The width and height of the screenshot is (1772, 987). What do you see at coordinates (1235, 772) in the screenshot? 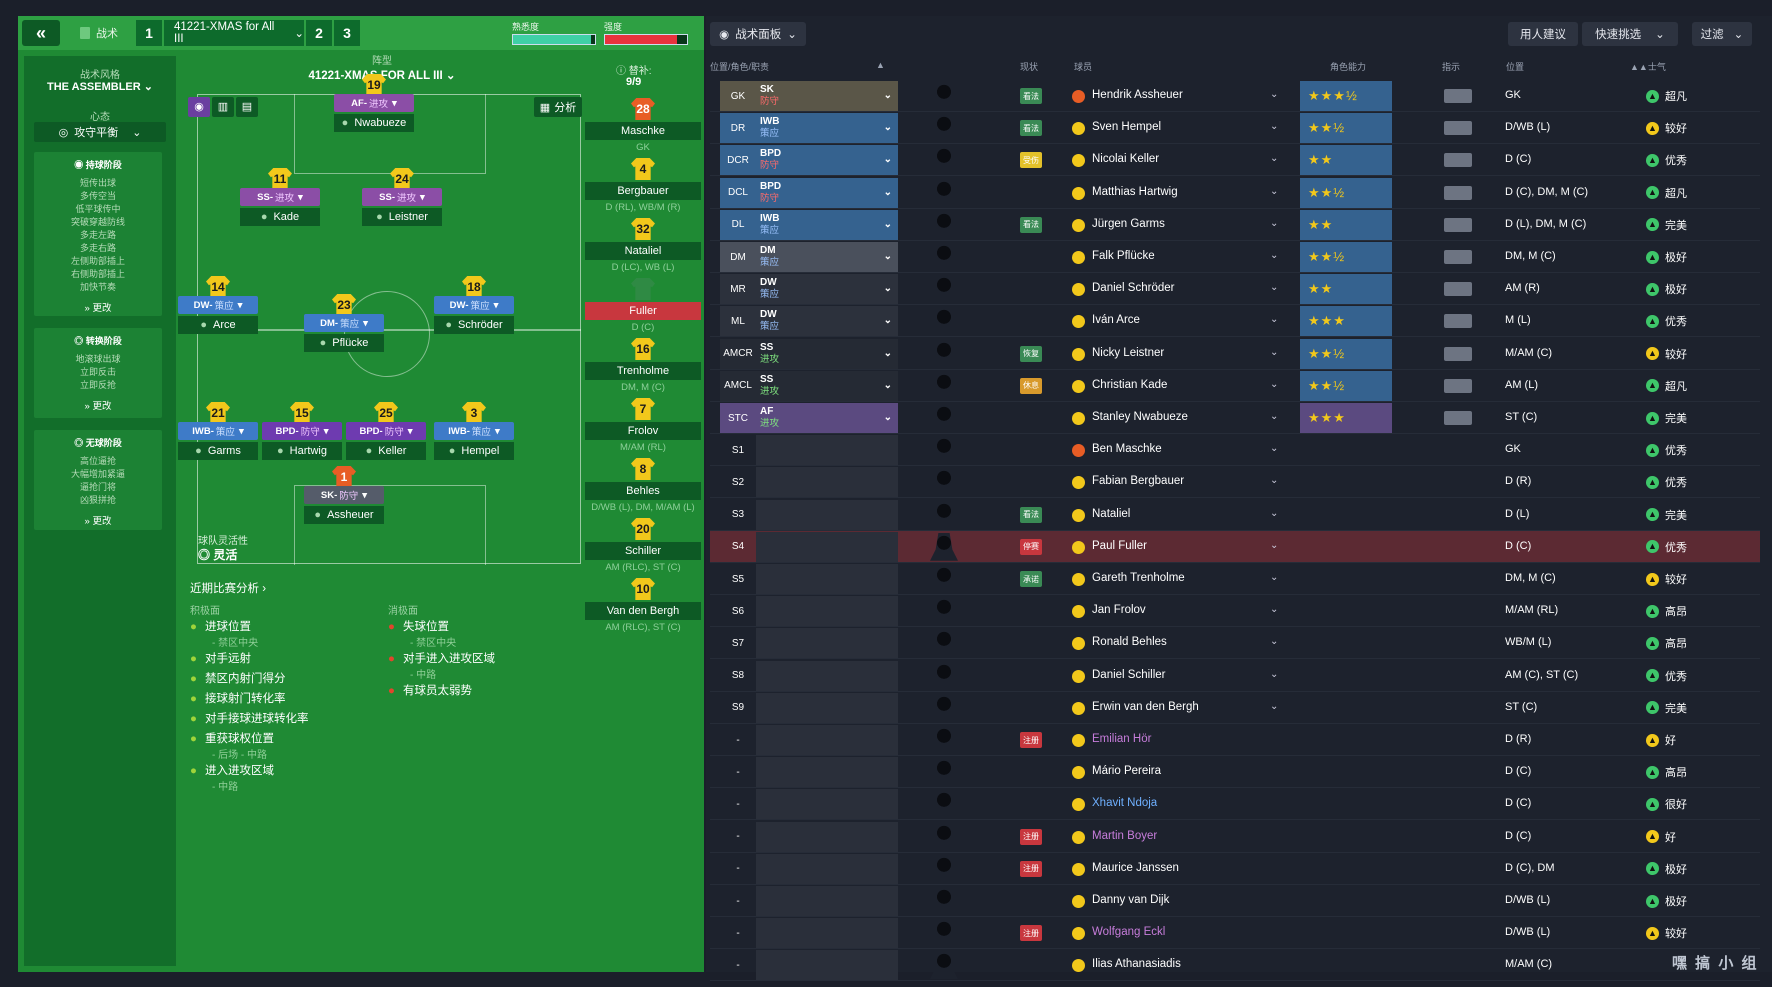
I see `squad-row: - Mário Pereira D (C) ▲ 高昂` at bounding box center [1235, 772].